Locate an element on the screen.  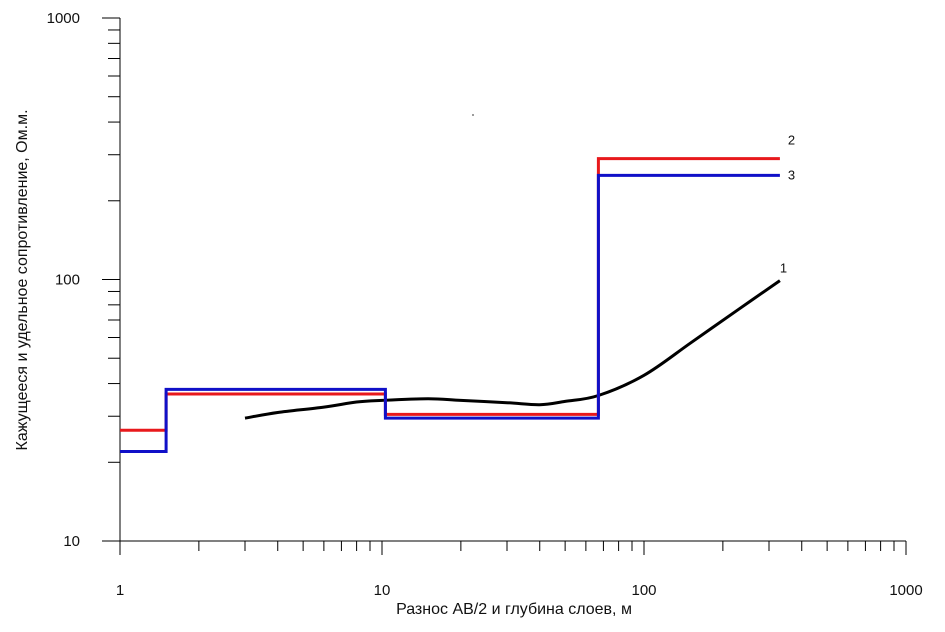
x-tick-label: 100 is located at coordinates (643, 590).